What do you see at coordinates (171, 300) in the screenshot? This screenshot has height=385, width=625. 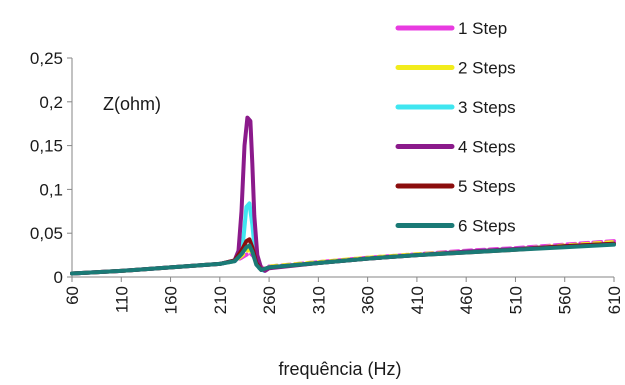 I see `x-tick-label: 160` at bounding box center [171, 300].